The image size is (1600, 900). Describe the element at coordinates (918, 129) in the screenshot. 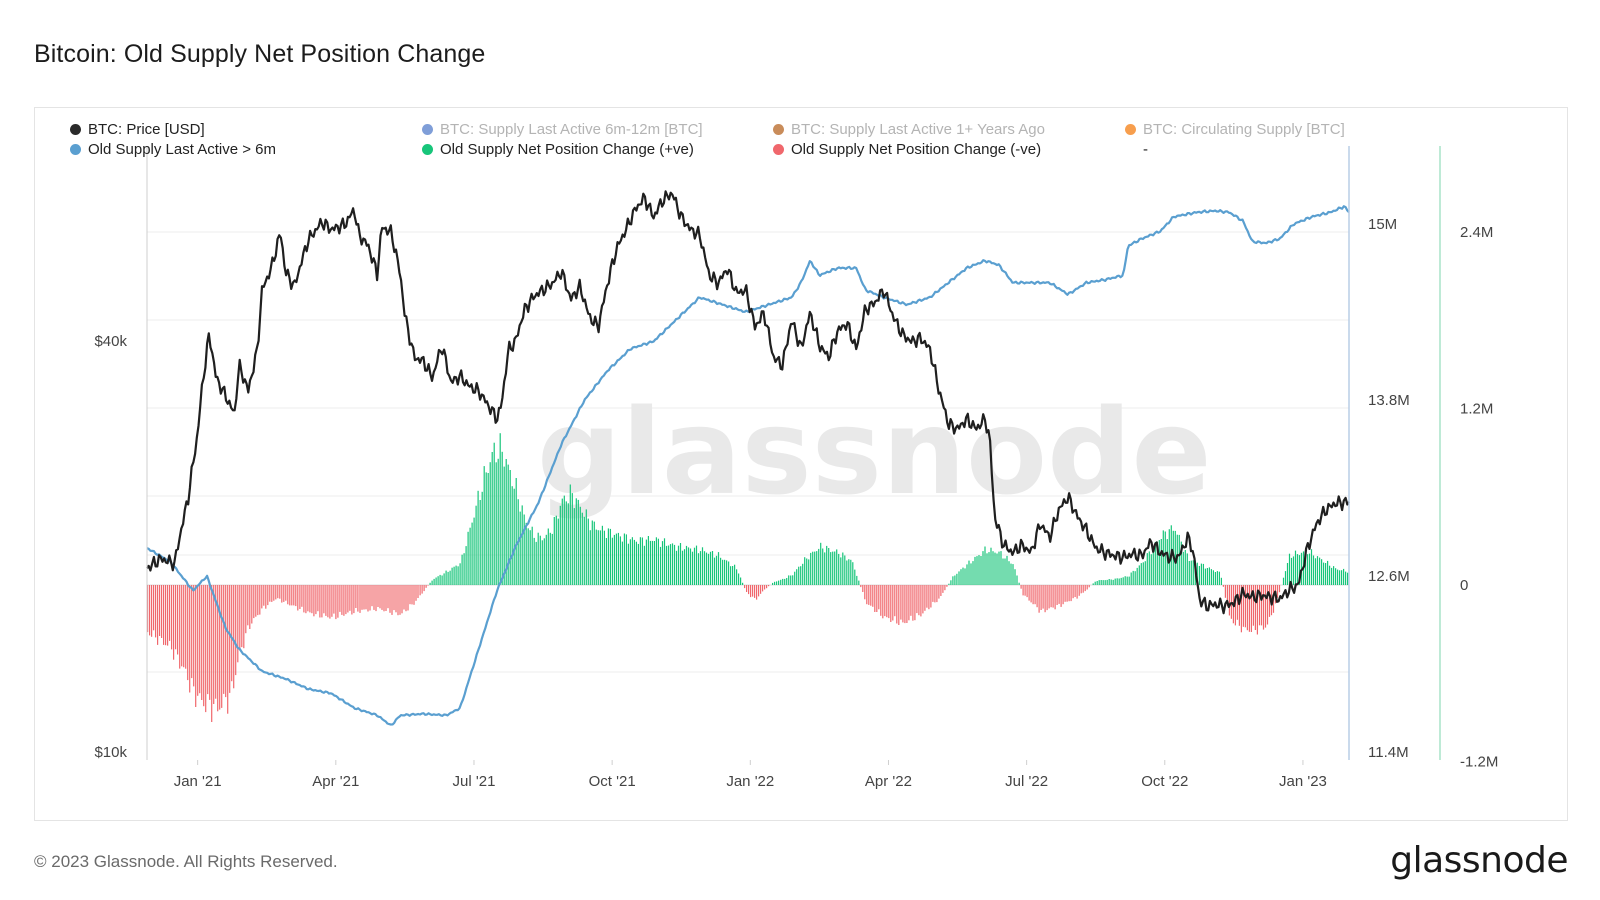

I see `legend-label: BTC: Supply Last Active 1+ Years Ago` at that location.